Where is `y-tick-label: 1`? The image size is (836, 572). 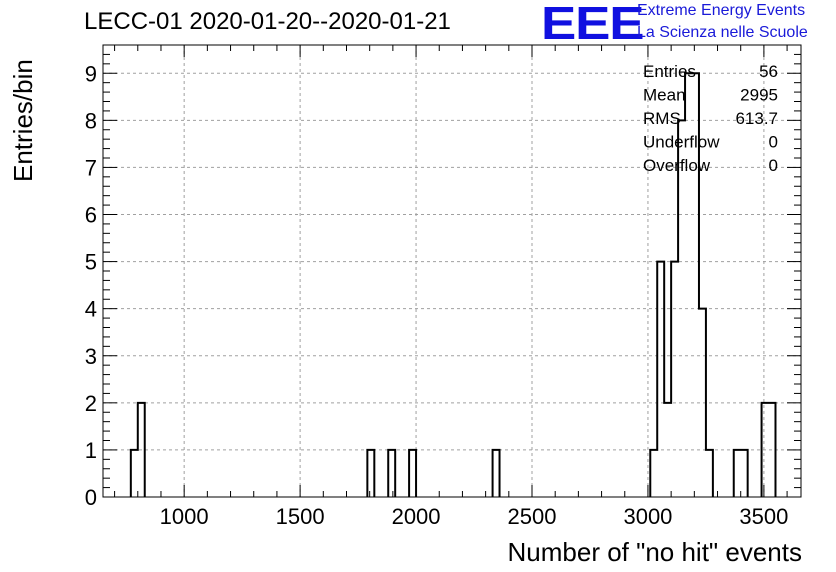 y-tick-label: 1 is located at coordinates (91, 450).